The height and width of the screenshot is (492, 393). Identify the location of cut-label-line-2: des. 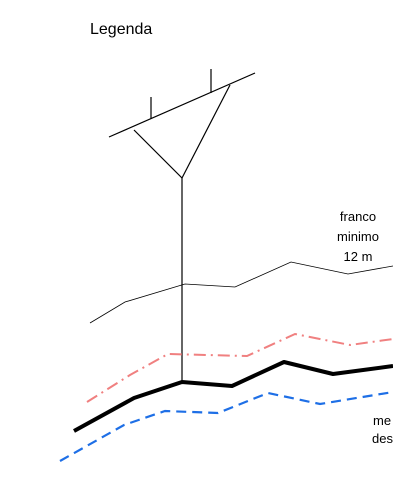
(382, 438).